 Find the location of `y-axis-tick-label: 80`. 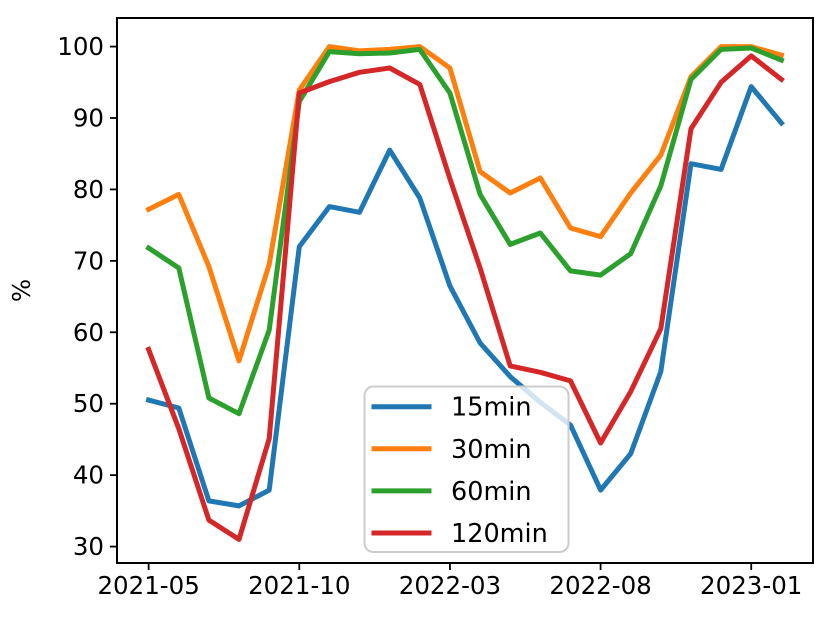

y-axis-tick-label: 80 is located at coordinates (88, 189).